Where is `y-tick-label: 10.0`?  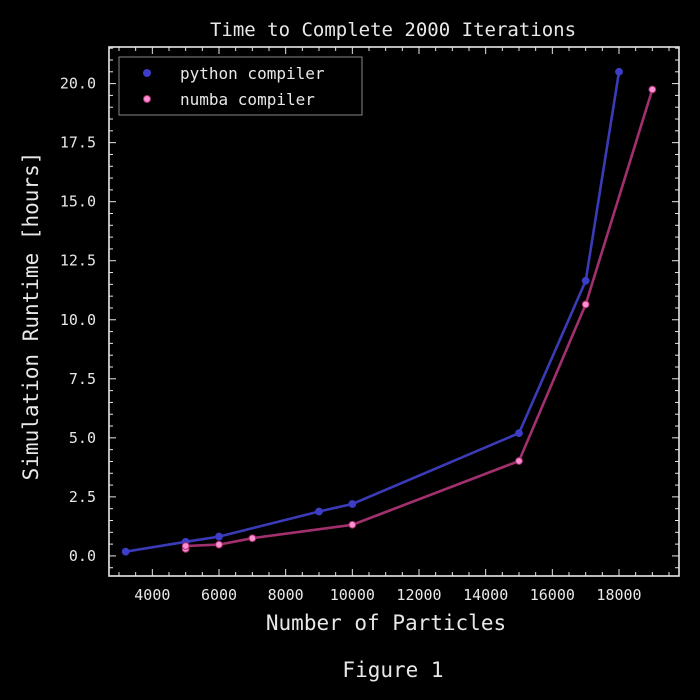 y-tick-label: 10.0 is located at coordinates (78, 320).